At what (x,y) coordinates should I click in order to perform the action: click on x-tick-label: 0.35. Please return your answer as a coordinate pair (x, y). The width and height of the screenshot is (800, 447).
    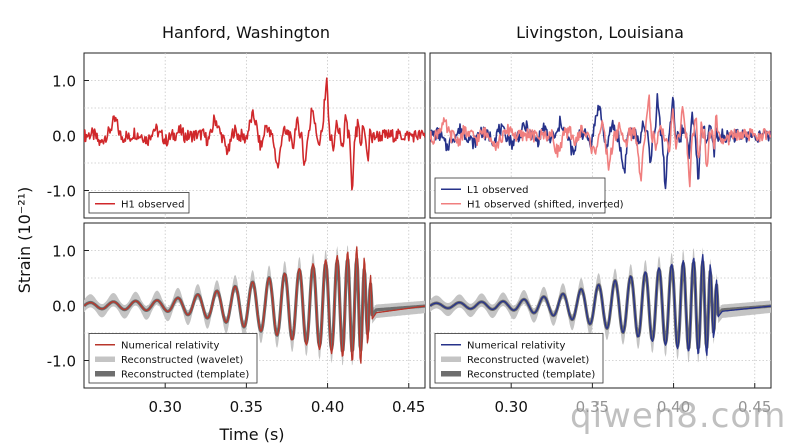
    Looking at the image, I should click on (246, 407).